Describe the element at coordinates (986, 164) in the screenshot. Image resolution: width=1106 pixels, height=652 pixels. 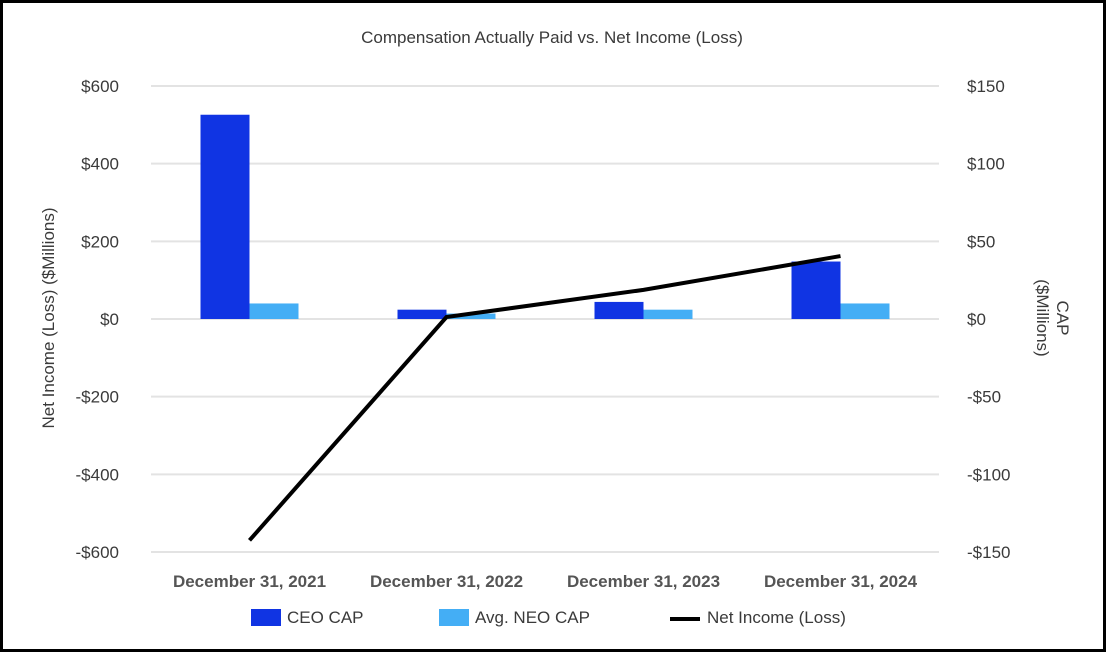
I see `right-tick-label: $100` at that location.